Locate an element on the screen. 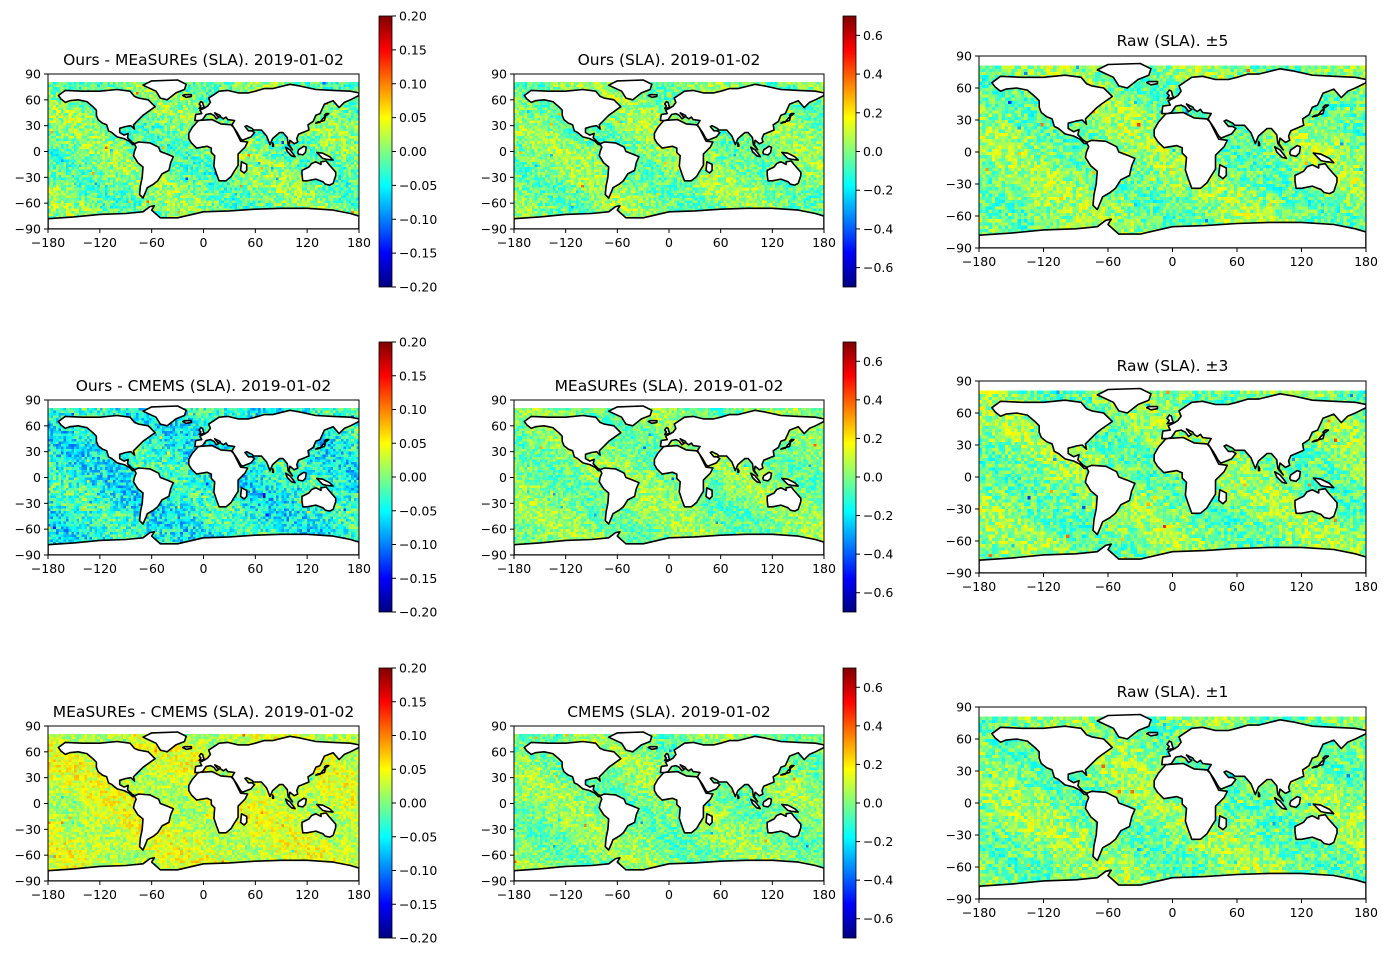 The width and height of the screenshot is (1389, 958). colorbar-gradient is located at coordinates (385, 477).